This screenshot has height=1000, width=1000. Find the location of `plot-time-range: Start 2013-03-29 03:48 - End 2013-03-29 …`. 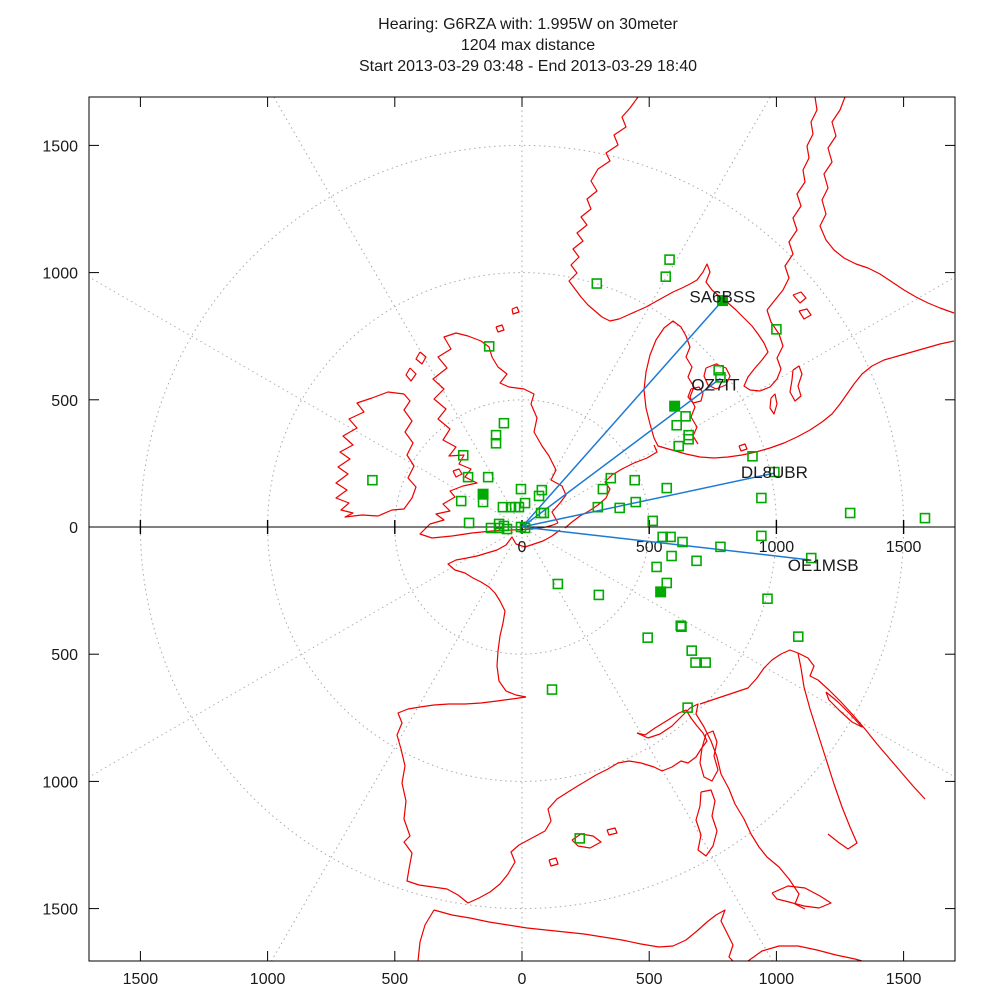

plot-time-range: Start 2013-03-29 03:48 - End 2013-03-29 … is located at coordinates (528, 66).